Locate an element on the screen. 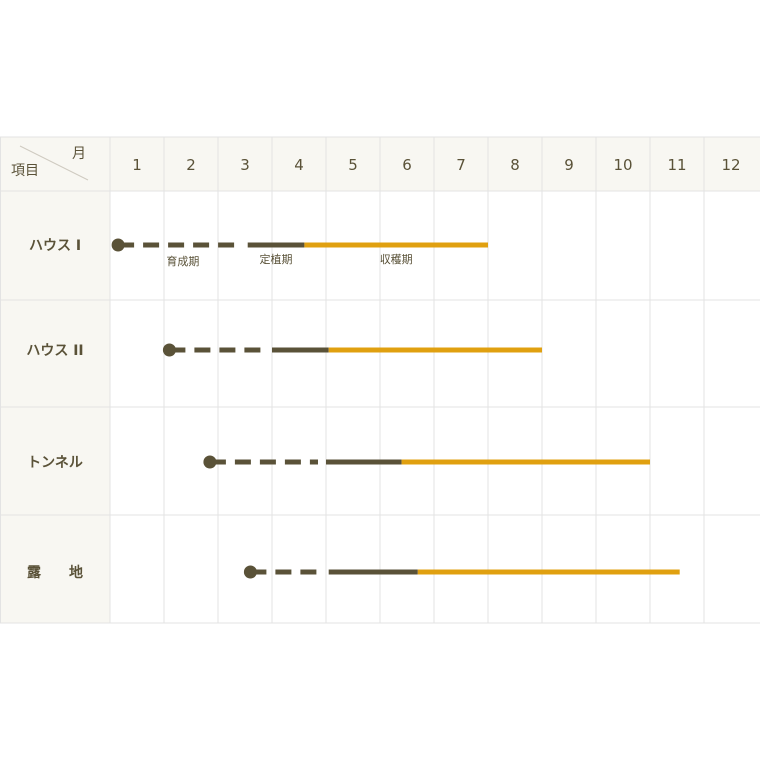 The image size is (760, 760). phase-labels: 育成期 定植期 収穫期 is located at coordinates (289, 260).